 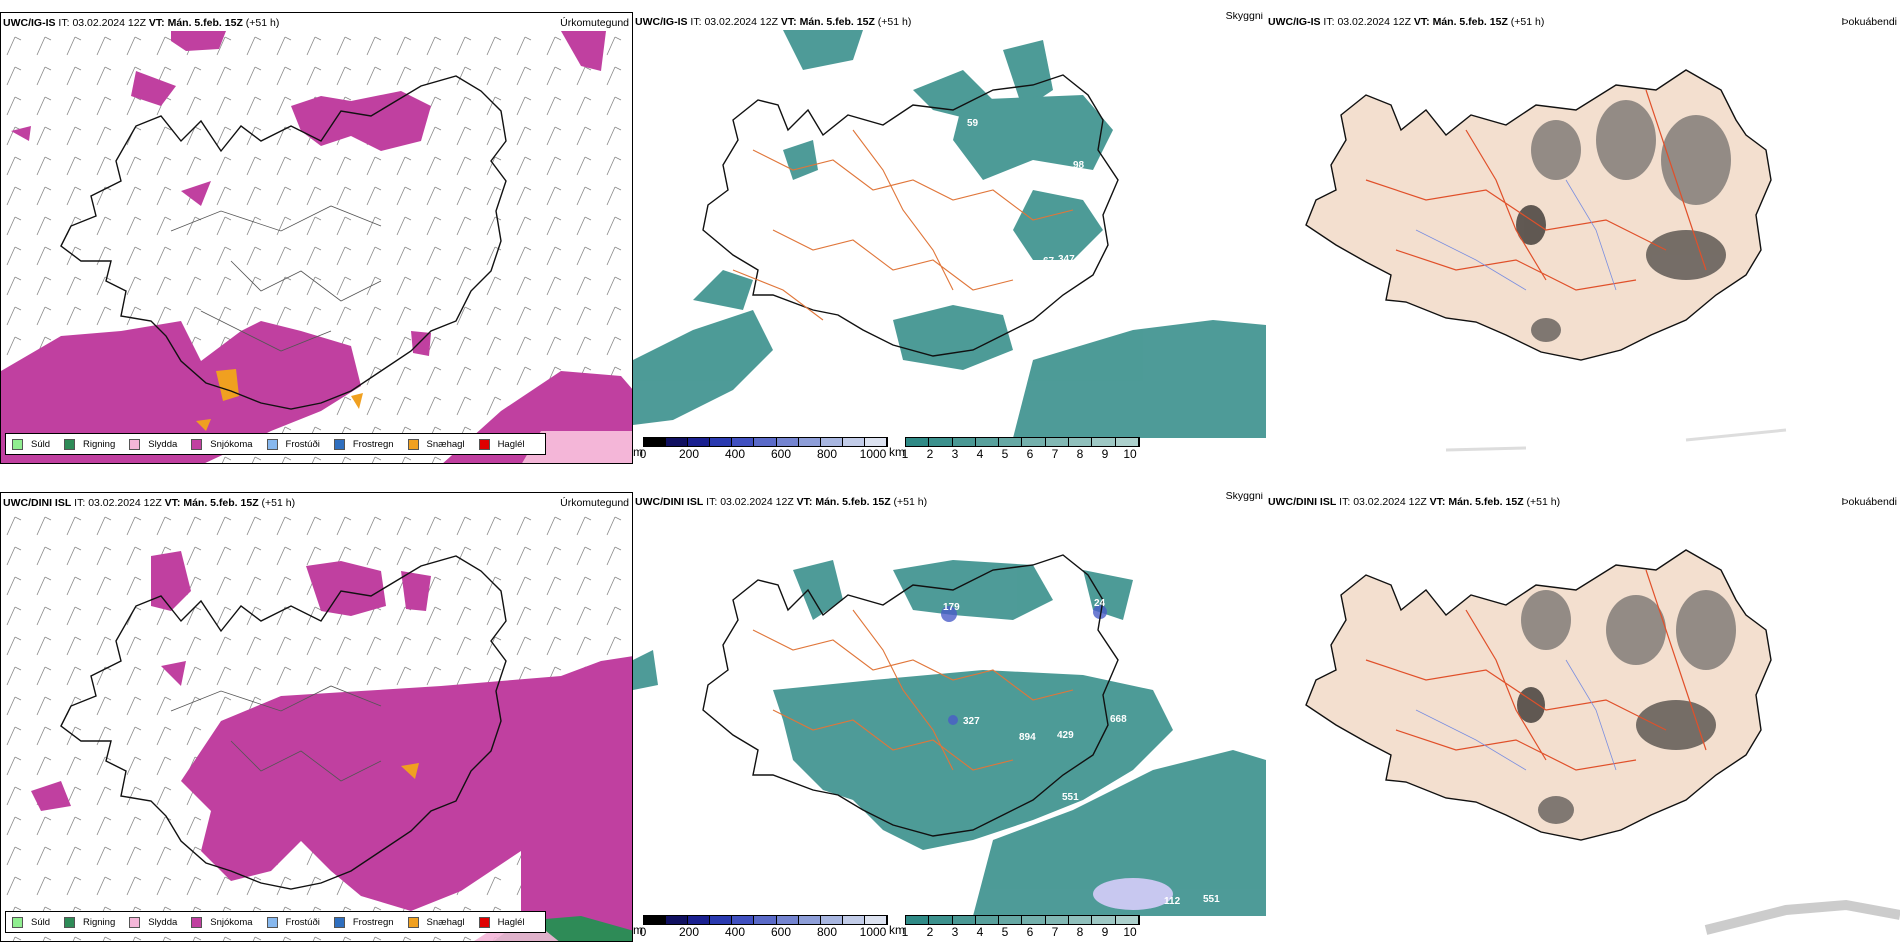 I want to click on panel-title: Þokuábendi, so click(x=1869, y=22).